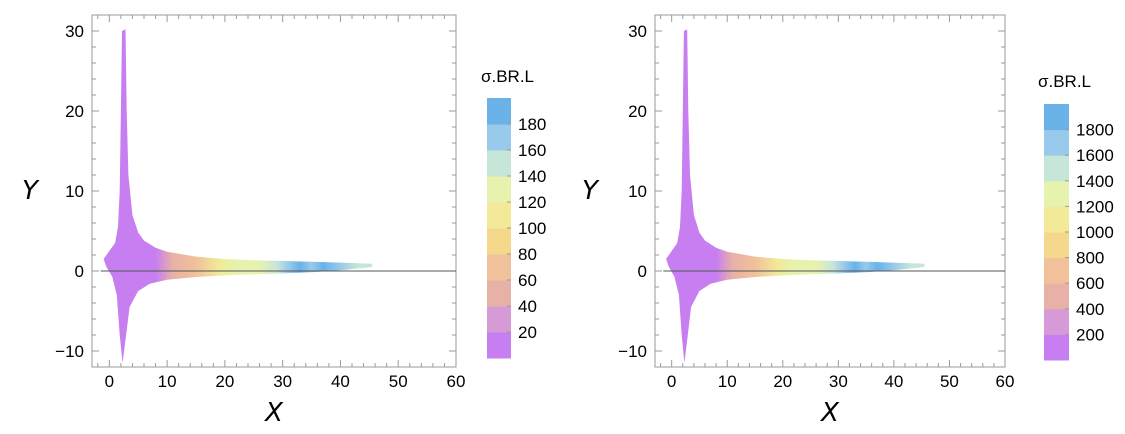  What do you see at coordinates (527, 332) in the screenshot?
I see `legend-tick-label: 20` at bounding box center [527, 332].